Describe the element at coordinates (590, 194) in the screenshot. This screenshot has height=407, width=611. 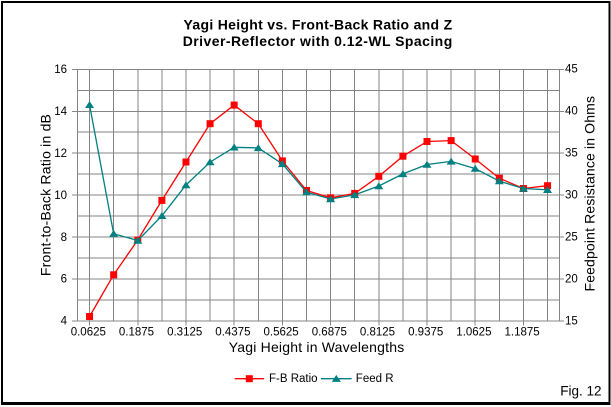
I see `svg-text: Feedpoint Resistance in Ohms` at that location.